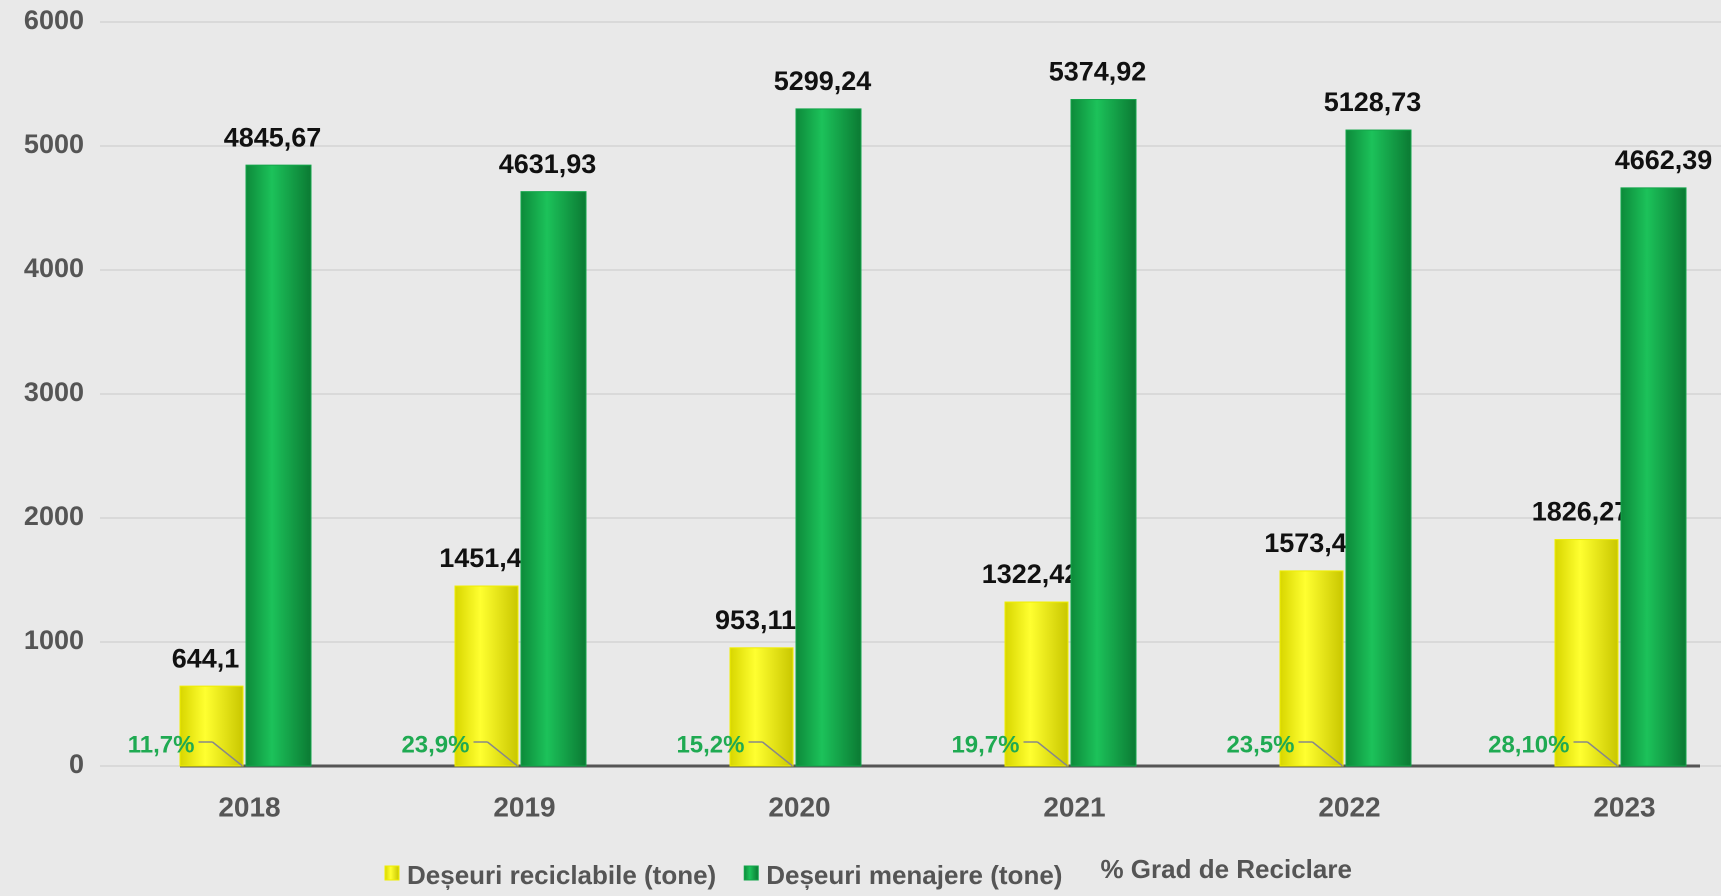  Describe the element at coordinates (1528, 744) in the screenshot. I see `percent-label: 28,10%` at that location.